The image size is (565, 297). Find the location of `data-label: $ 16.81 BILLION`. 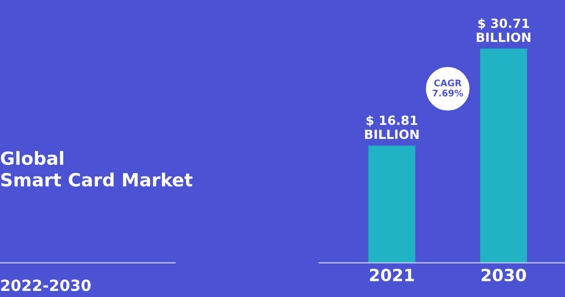

data-label: $ 16.81 BILLION is located at coordinates (392, 127).